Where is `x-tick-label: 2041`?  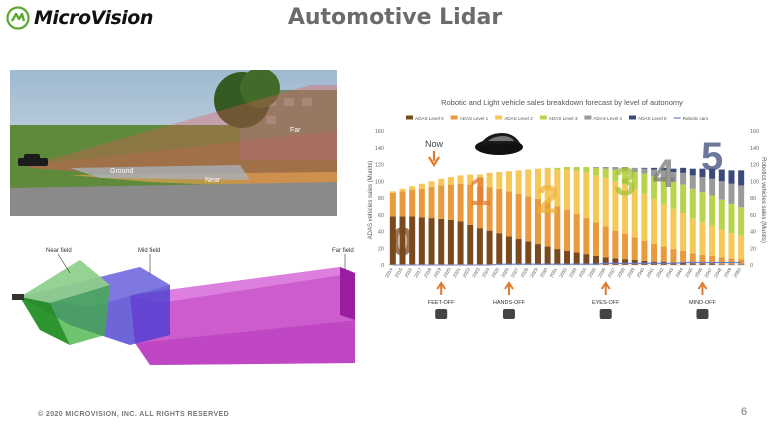 x-tick-label: 2041 is located at coordinates (650, 273).